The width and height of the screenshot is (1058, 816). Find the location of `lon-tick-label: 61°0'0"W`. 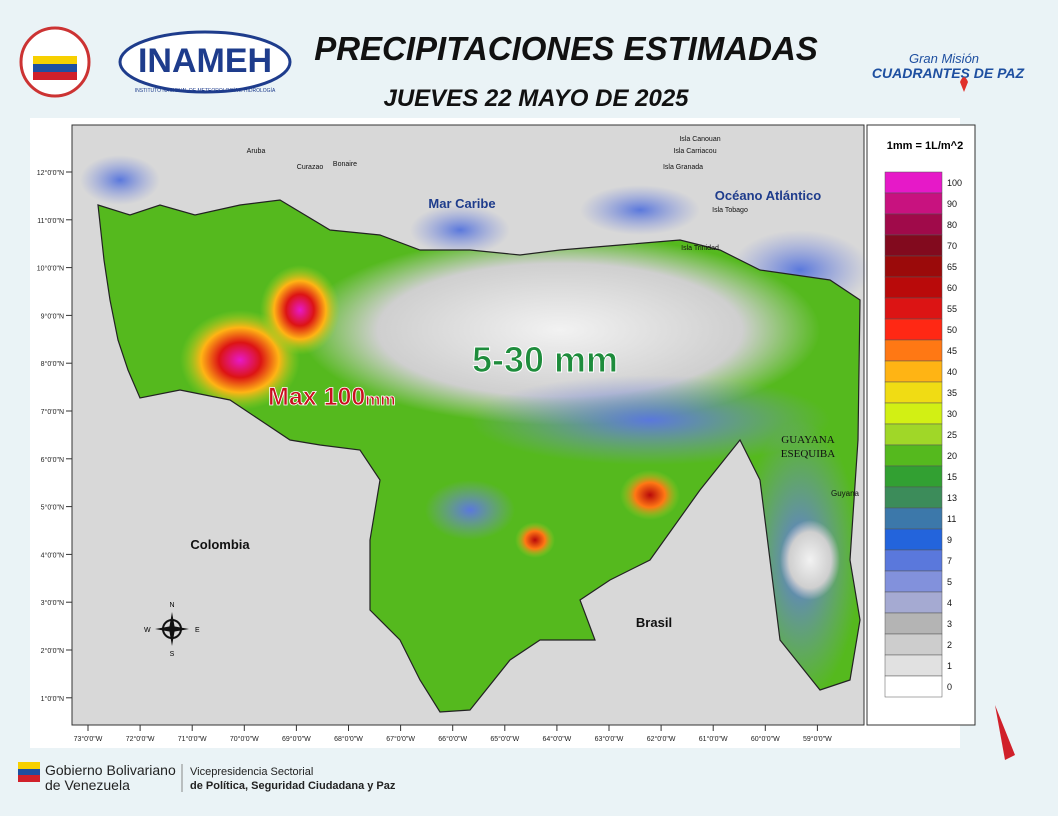

lon-tick-label: 61°0'0"W is located at coordinates (713, 739).